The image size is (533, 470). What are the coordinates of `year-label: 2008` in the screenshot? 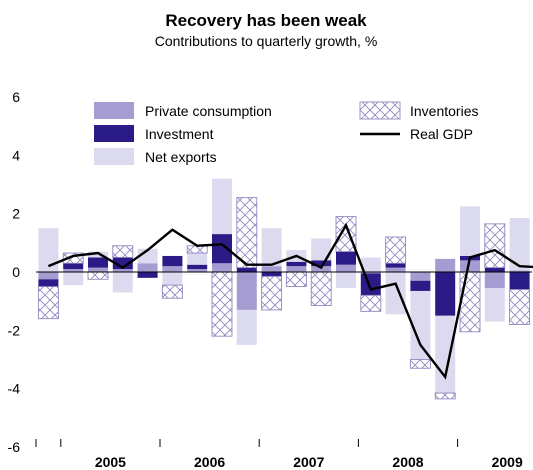 It's located at (407, 462).